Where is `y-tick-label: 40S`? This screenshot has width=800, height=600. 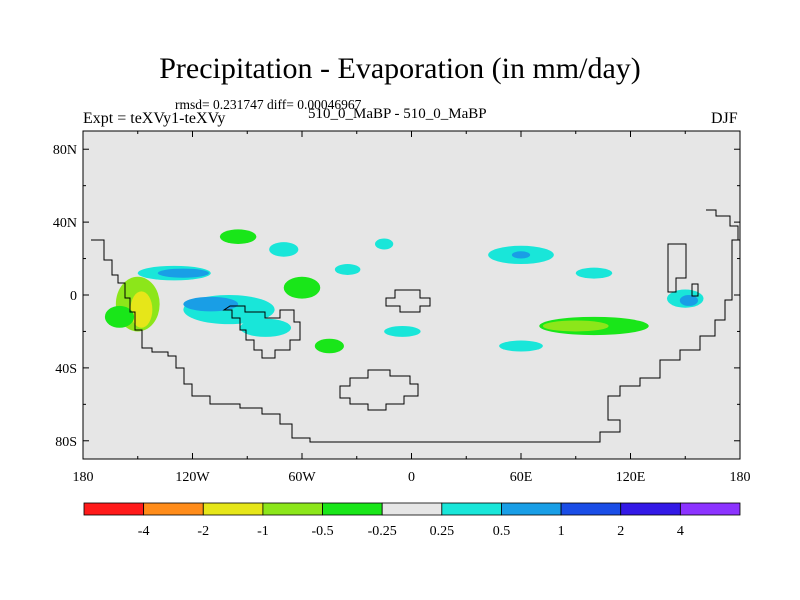 y-tick-label: 40S is located at coordinates (66, 369).